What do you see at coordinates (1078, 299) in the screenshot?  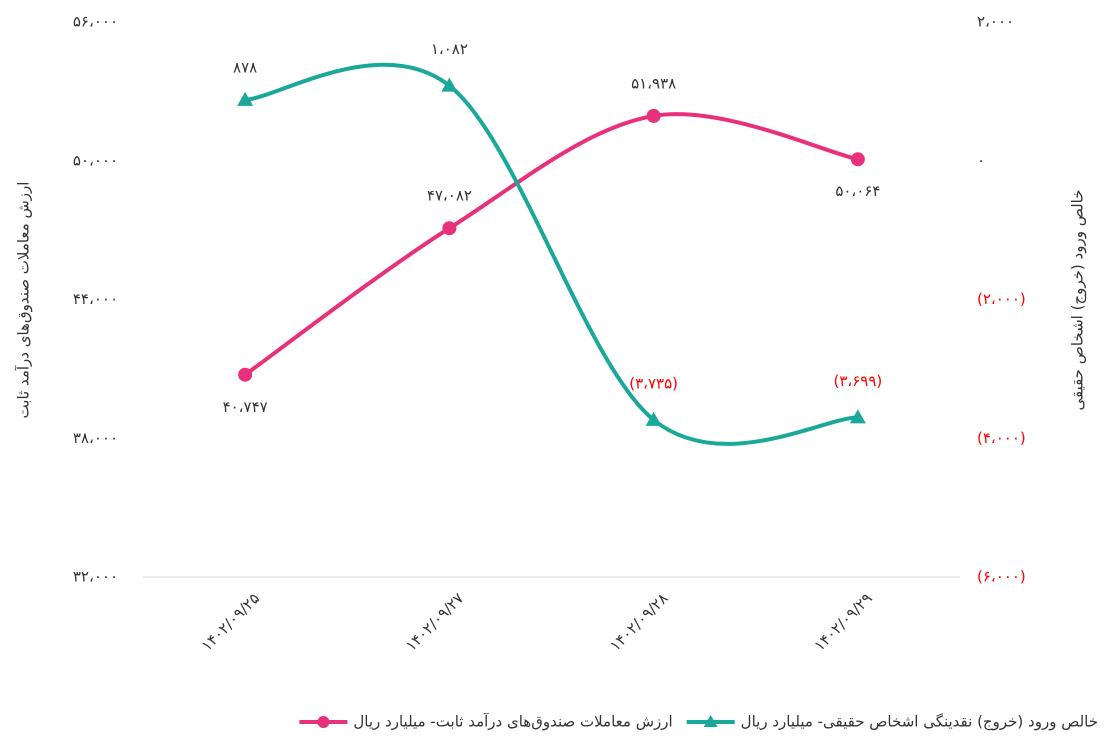 I see `y2-axis-title: خالص ورود (خروج) اشخاص حقیقی` at bounding box center [1078, 299].